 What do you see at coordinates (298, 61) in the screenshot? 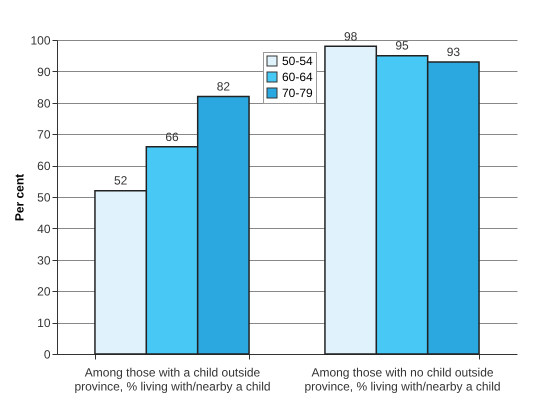
I see `legend-label: 50-54` at bounding box center [298, 61].